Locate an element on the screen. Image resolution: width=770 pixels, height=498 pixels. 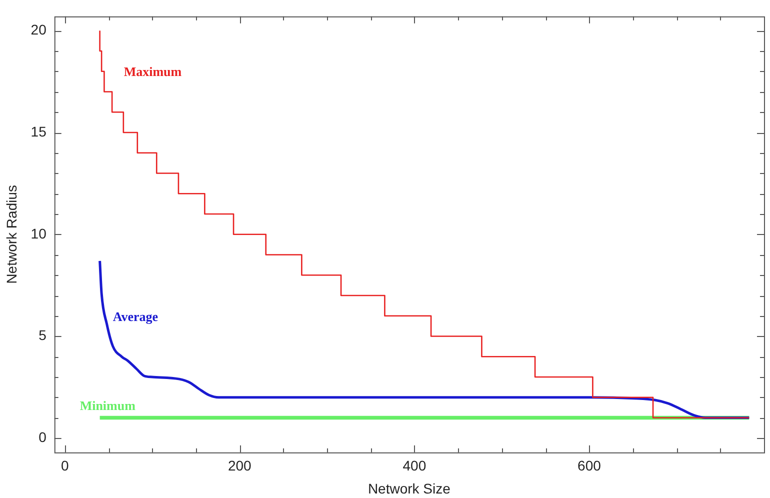
series-label: Minimum is located at coordinates (108, 406).